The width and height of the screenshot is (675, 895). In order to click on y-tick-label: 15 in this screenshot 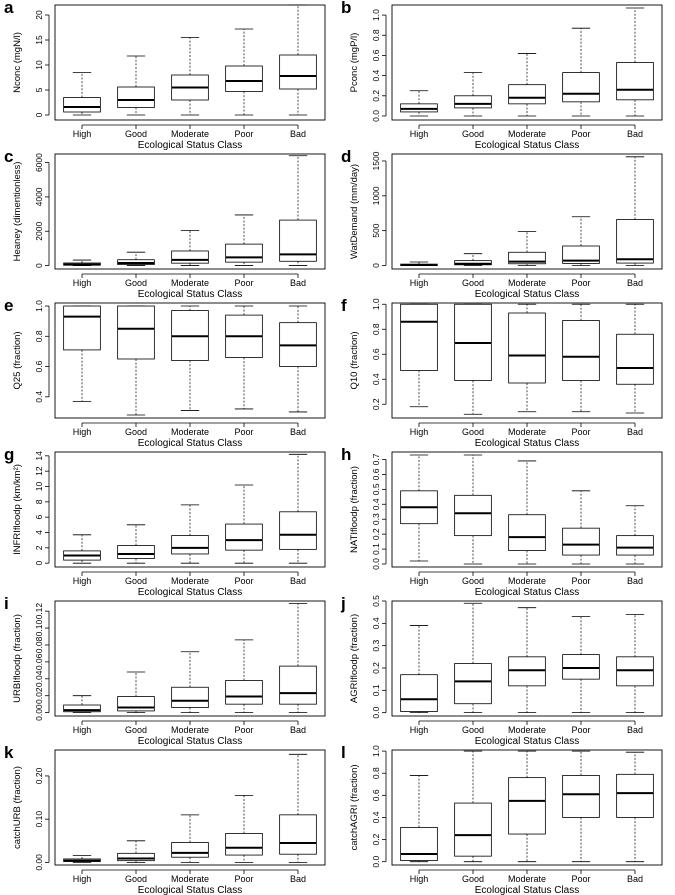, I will do `click(39, 40)`.